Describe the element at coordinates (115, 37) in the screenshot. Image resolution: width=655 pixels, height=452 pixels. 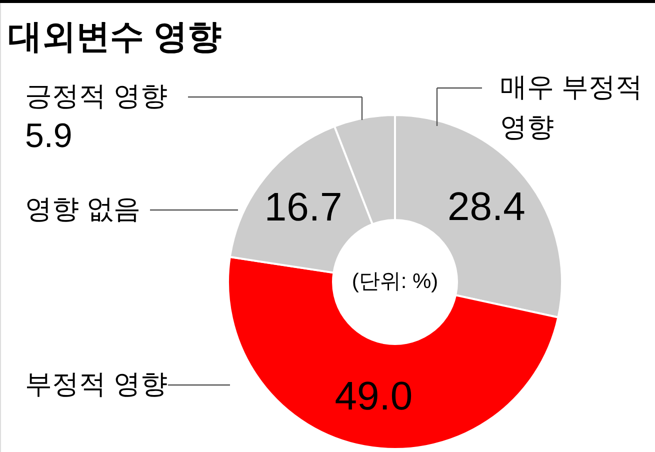
I see `chart-title: 대외변수 영향` at that location.